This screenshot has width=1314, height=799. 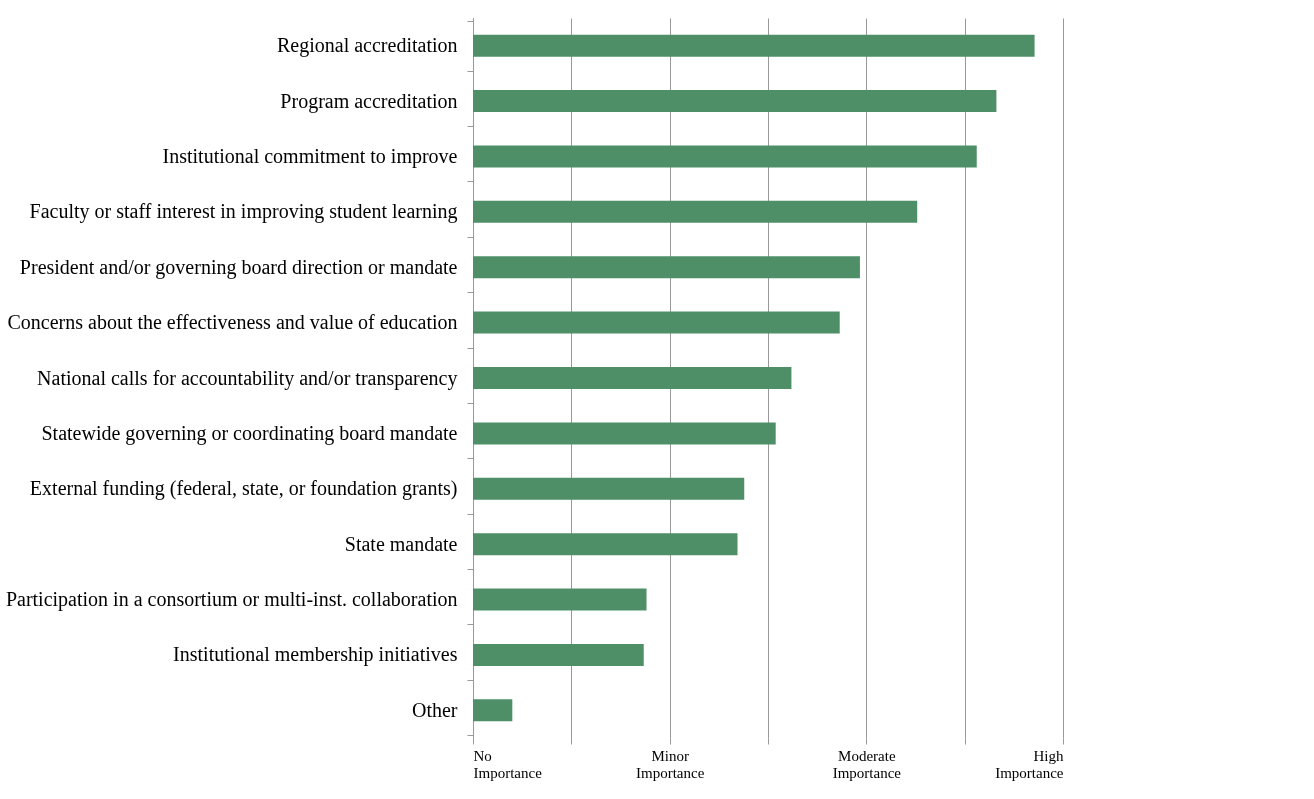 What do you see at coordinates (670, 764) in the screenshot?
I see `text: Minor Importance` at bounding box center [670, 764].